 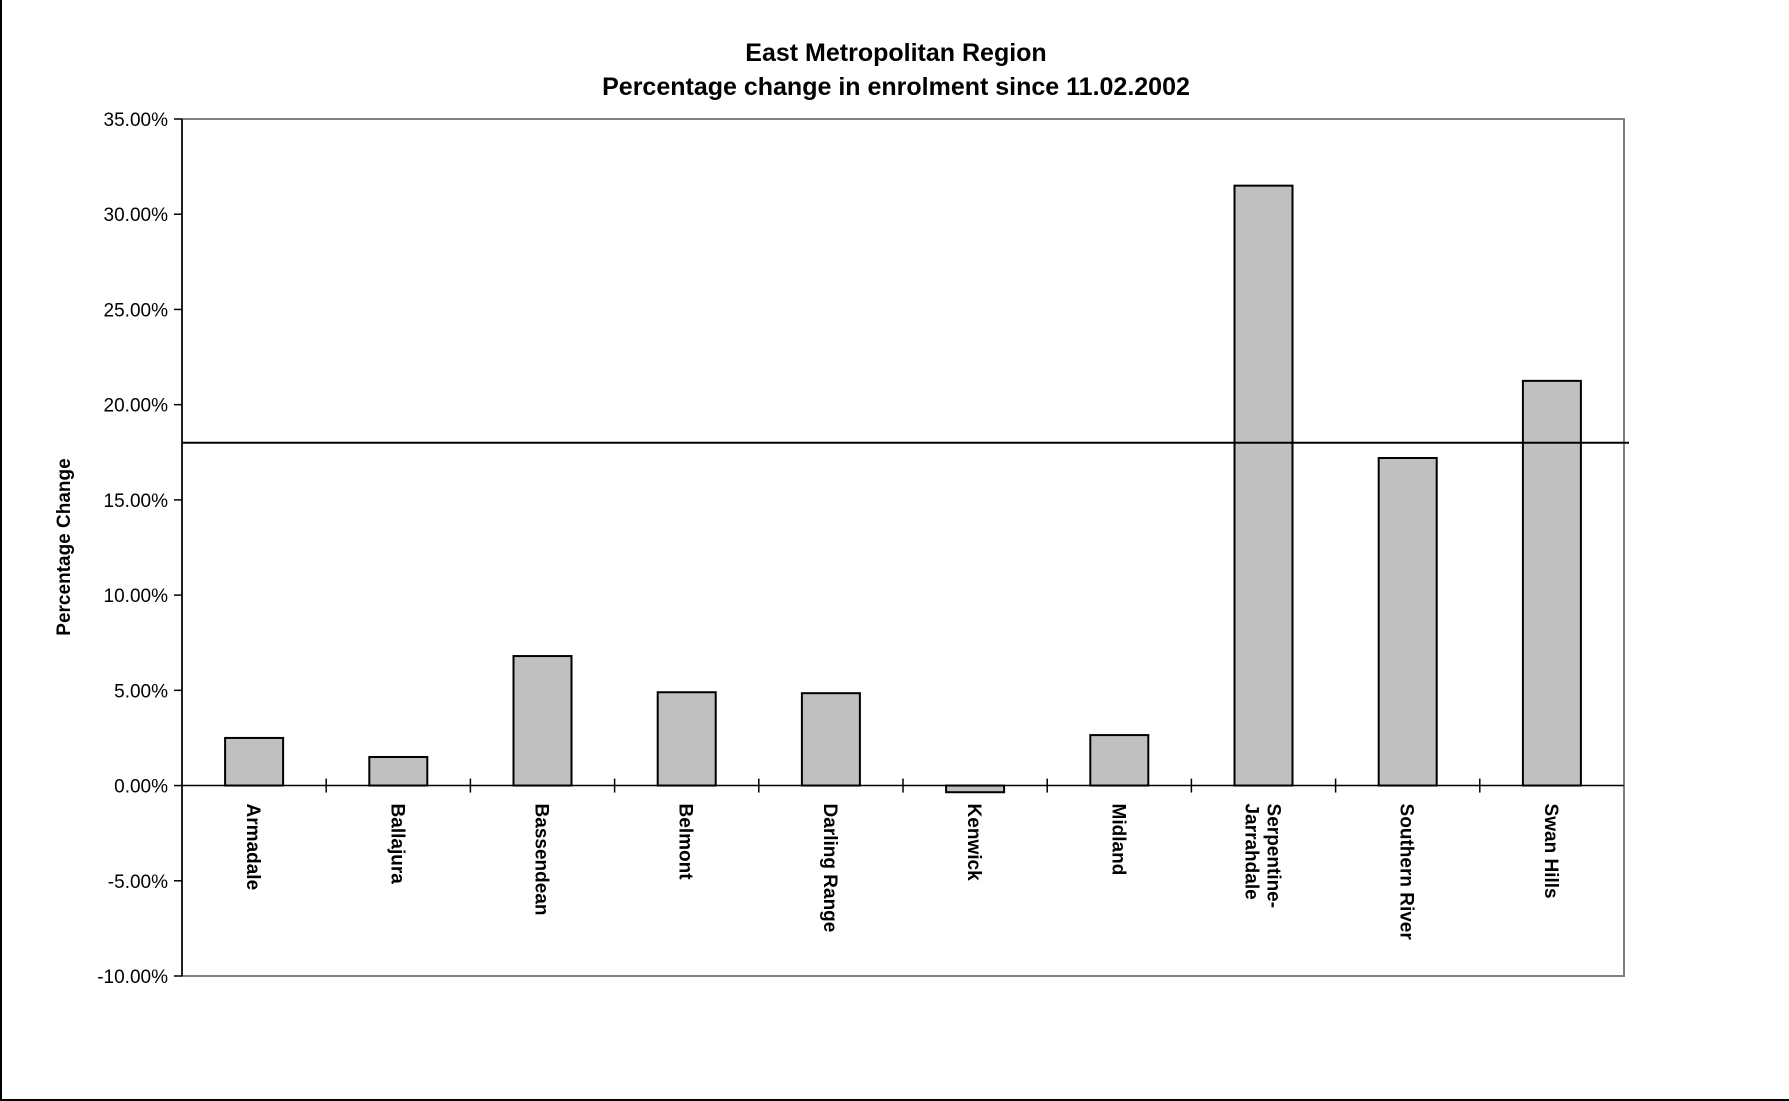 What do you see at coordinates (138, 882) in the screenshot?
I see `y-tick-label: -5.00%` at bounding box center [138, 882].